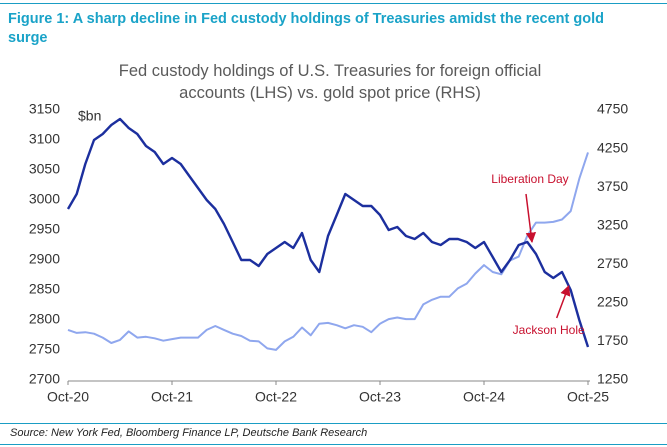 The height and width of the screenshot is (447, 667). I want to click on y2-tick-label: 3750, so click(612, 186).